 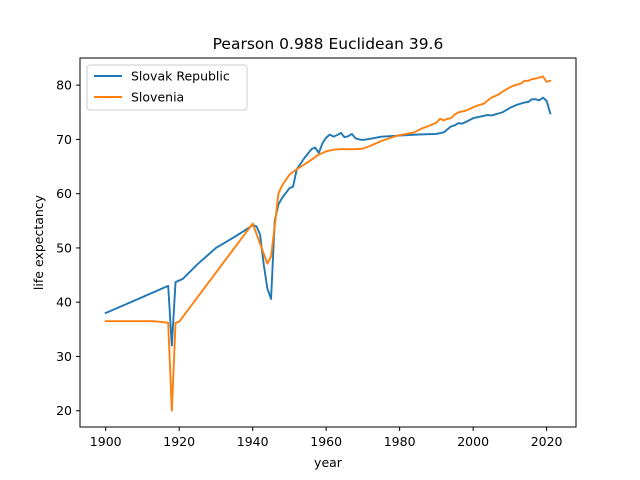 What do you see at coordinates (328, 44) in the screenshot?
I see `chart-title: Pearson 0.988 Euclidean 39.6` at bounding box center [328, 44].